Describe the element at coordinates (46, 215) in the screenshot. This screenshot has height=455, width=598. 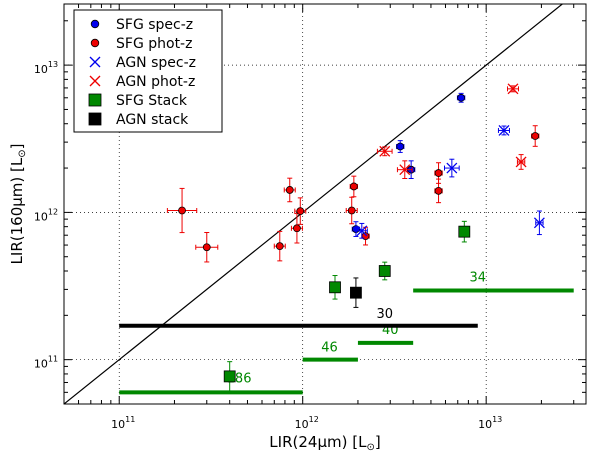
I see `y-tick-label: 1012` at that location.